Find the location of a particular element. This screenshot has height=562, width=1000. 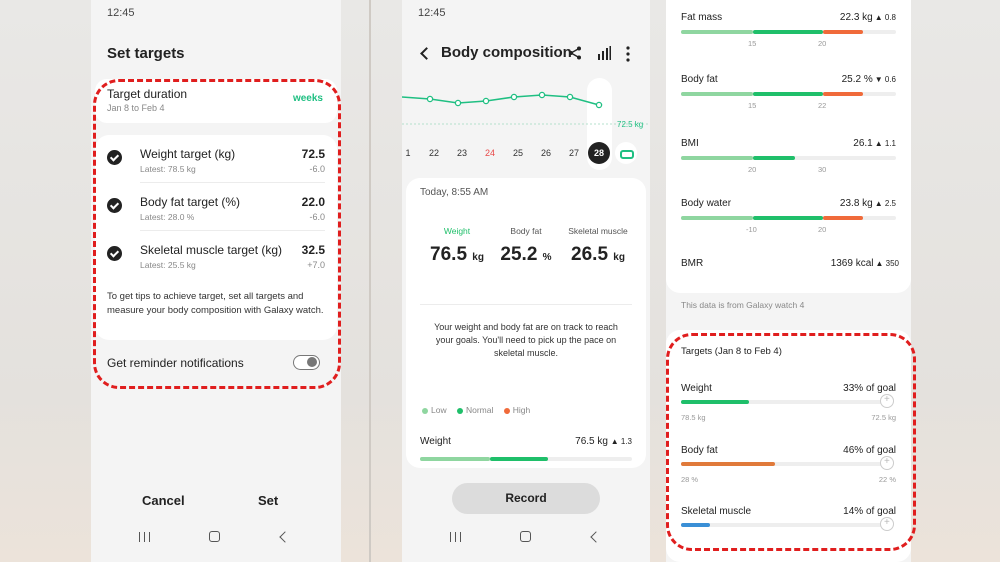

page-title: Set targets is located at coordinates (146, 53).